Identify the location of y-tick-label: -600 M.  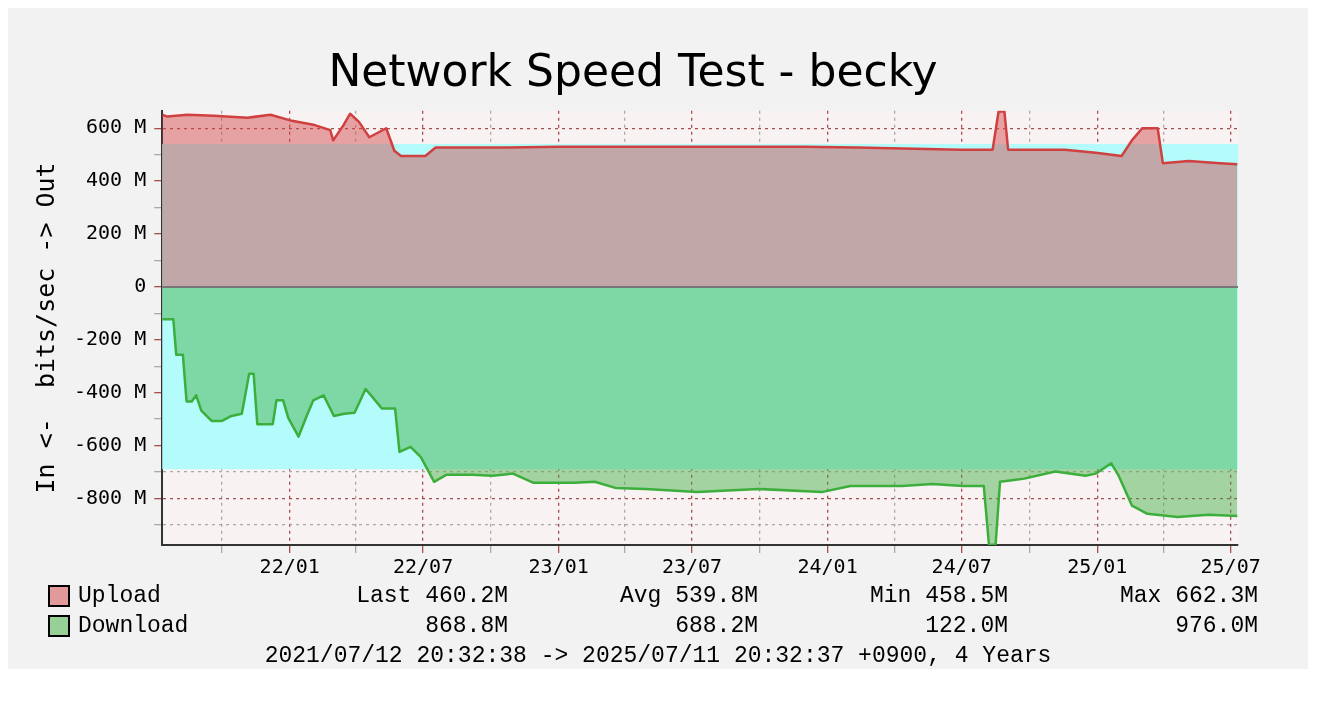
(110, 443).